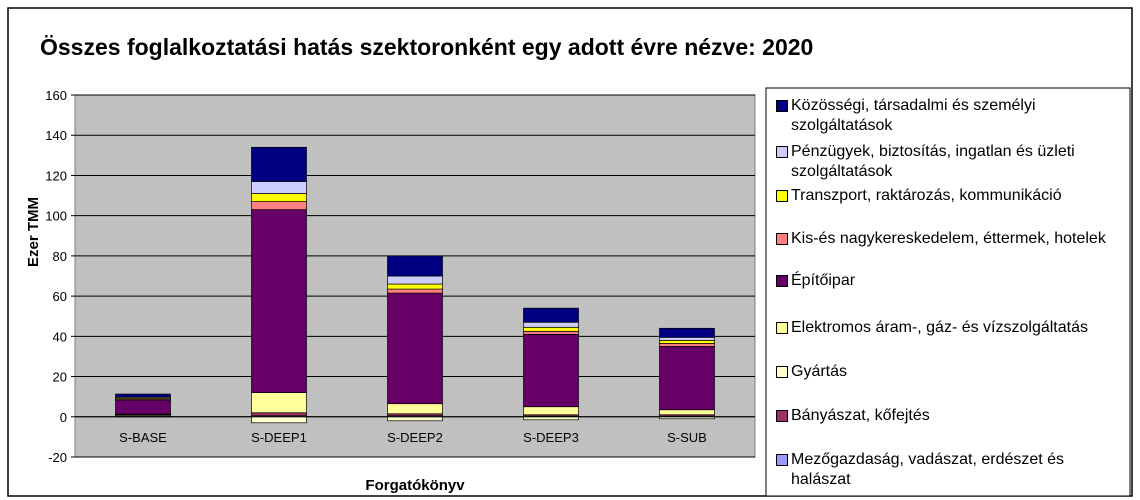  What do you see at coordinates (860, 415) in the screenshot?
I see `legend-label: Bányászat, kőfejtés` at bounding box center [860, 415].